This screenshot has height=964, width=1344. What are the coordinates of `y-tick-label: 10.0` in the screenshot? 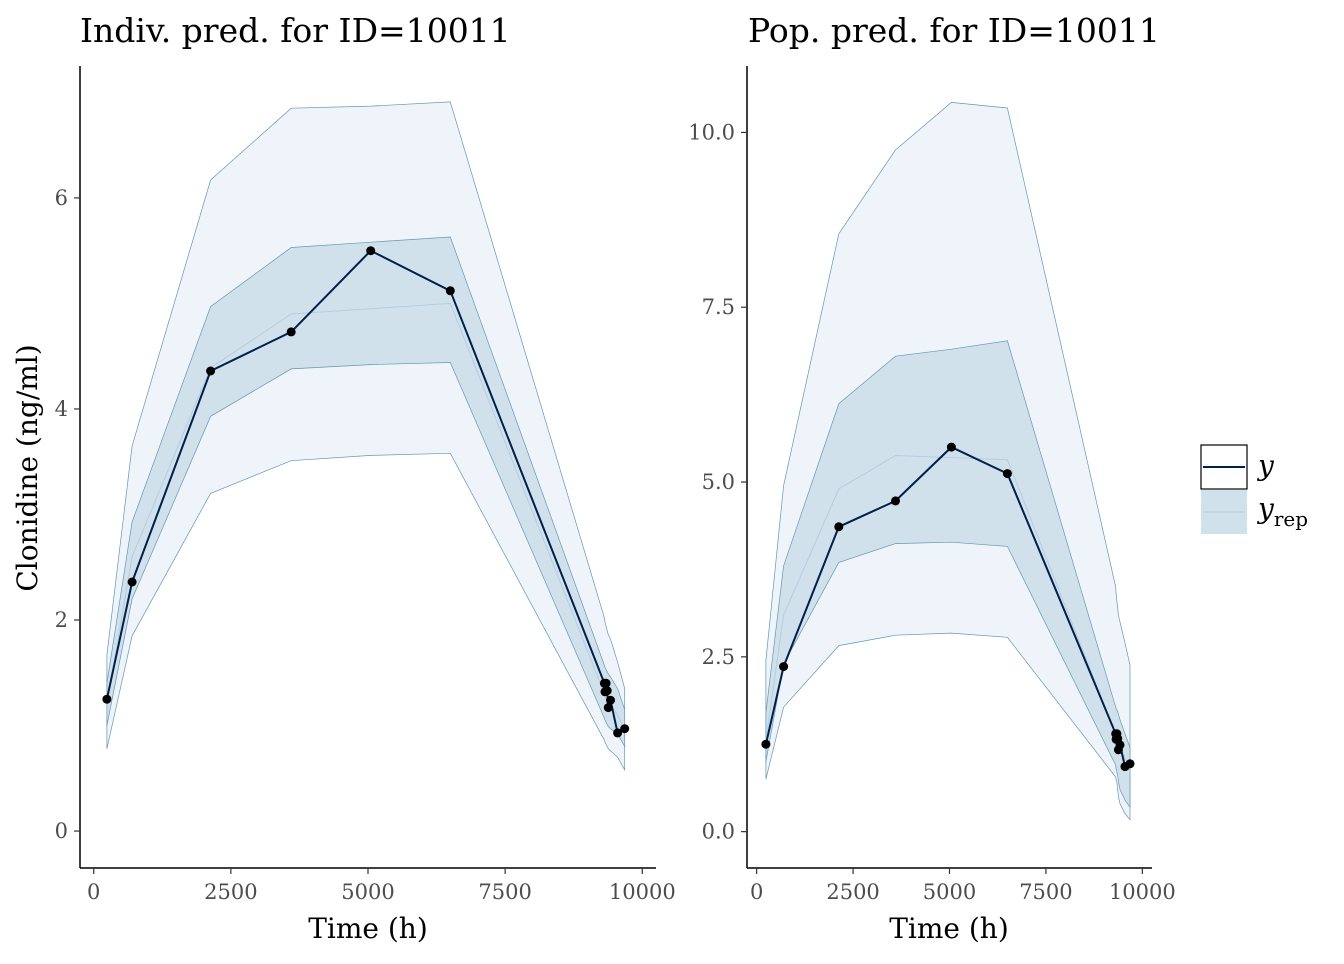 It's located at (711, 132).